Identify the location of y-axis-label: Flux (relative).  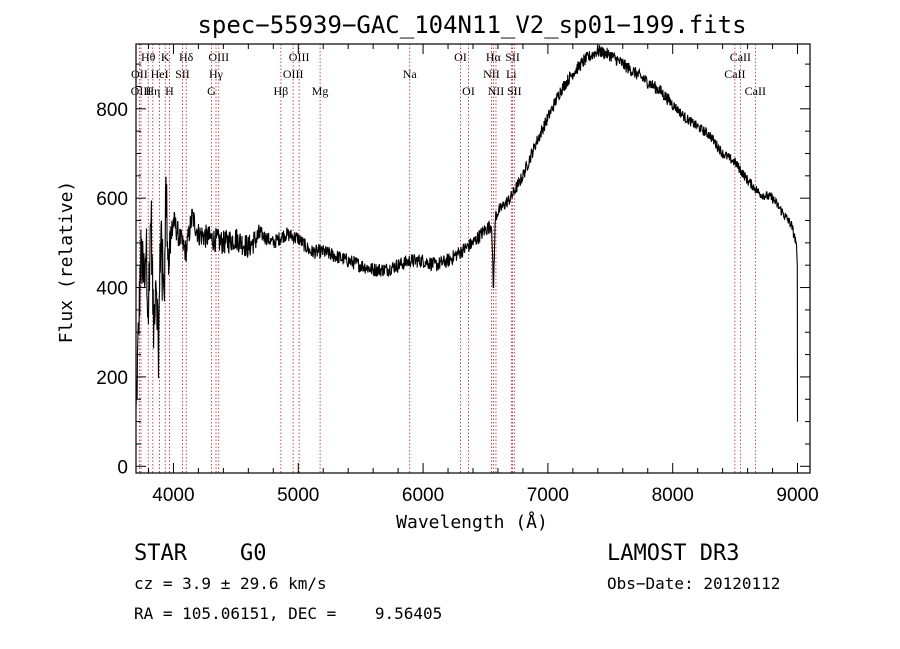
(66, 262).